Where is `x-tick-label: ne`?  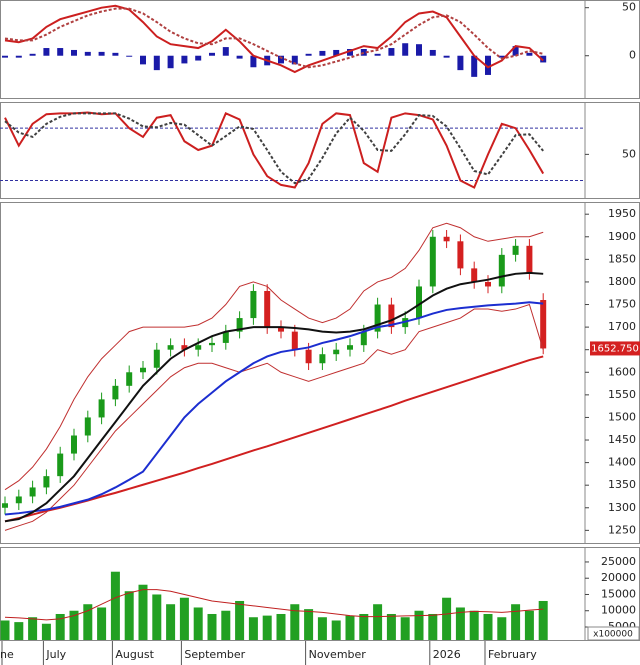 x-tick-label: ne is located at coordinates (7, 654).